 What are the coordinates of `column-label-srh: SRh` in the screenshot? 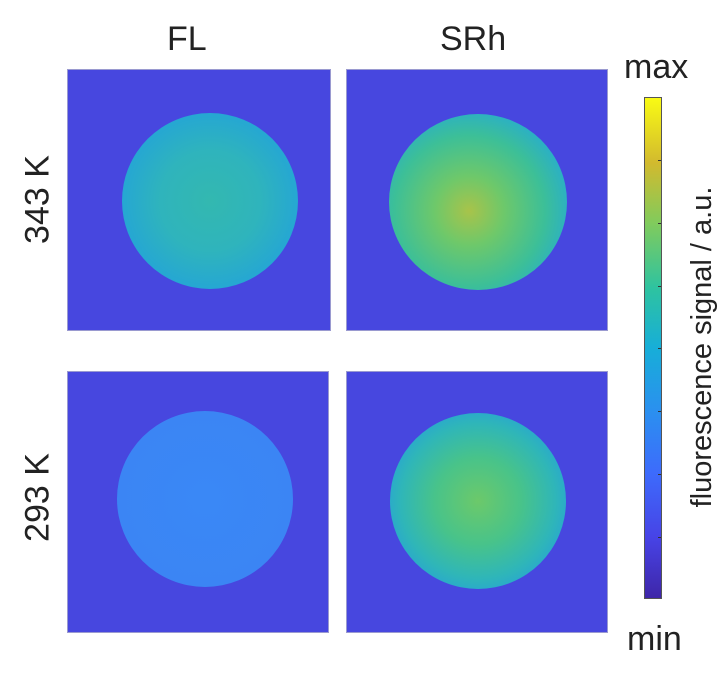 It's located at (473, 39).